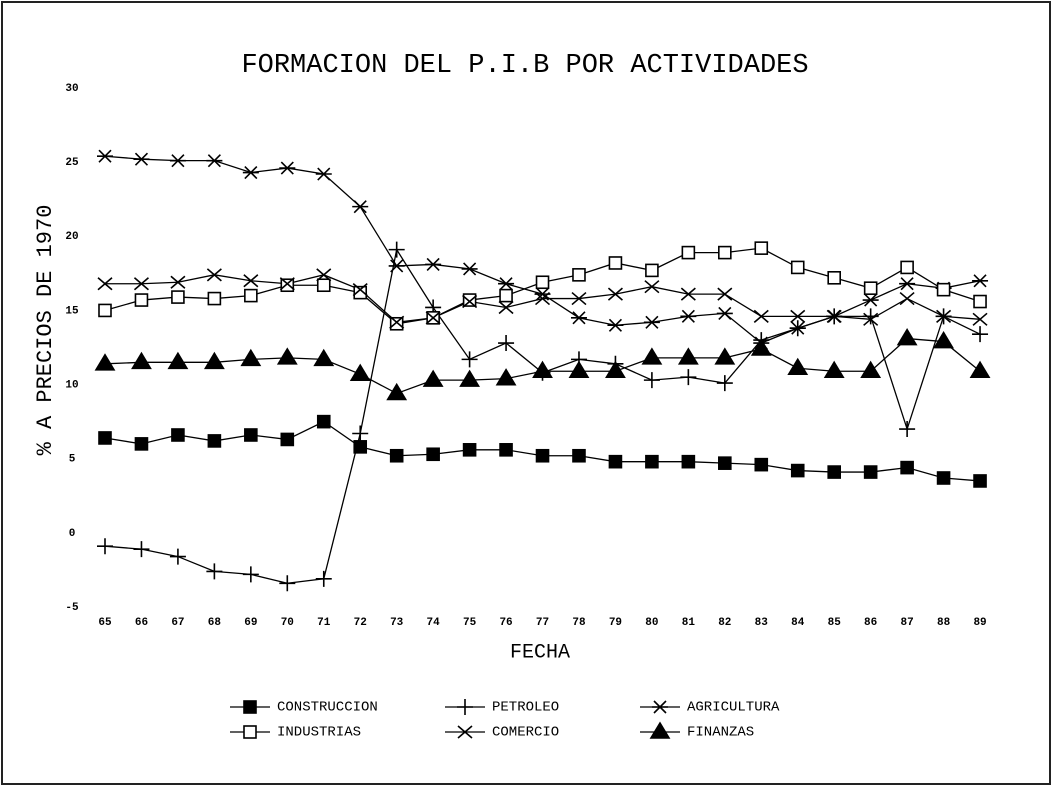  I want to click on x-tick-label: 76, so click(505, 623).